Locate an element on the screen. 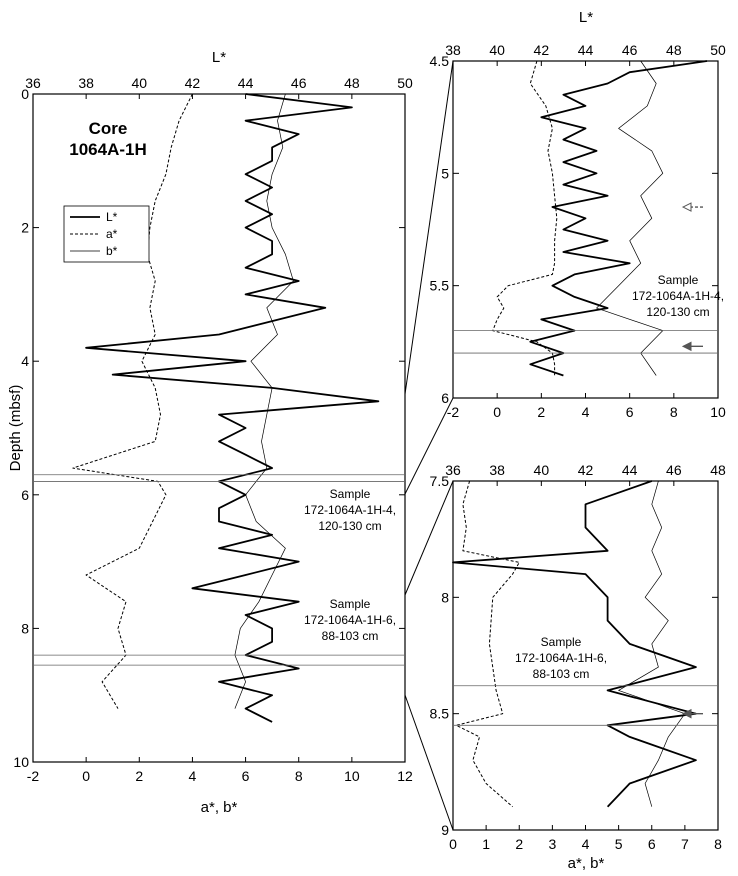  inset-lower-arrows is located at coordinates (692, 713).